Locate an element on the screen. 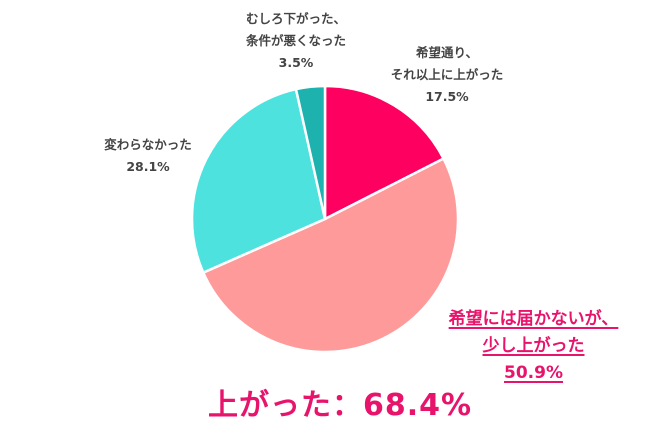 This screenshot has height=437, width=650. label-up-more-line2: それ以上に上がった is located at coordinates (447, 74).